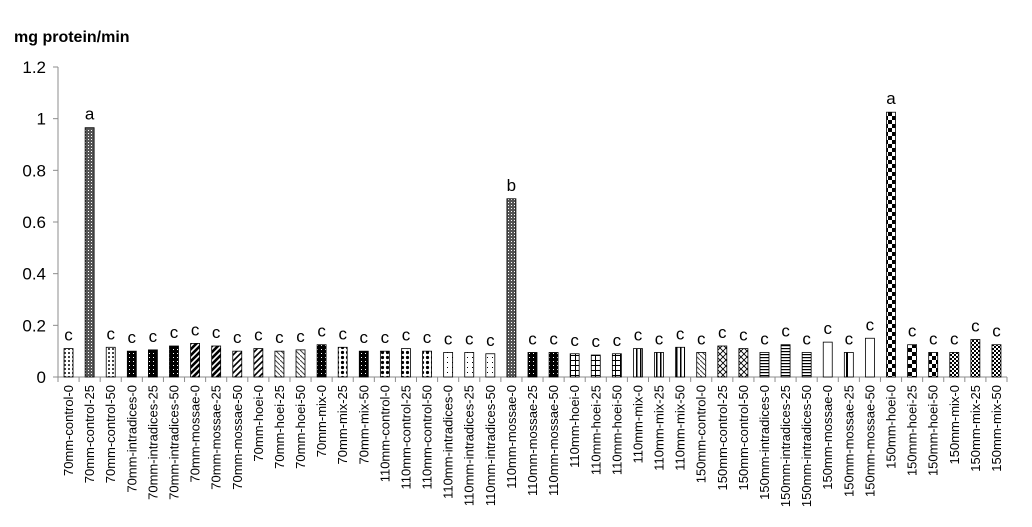  What do you see at coordinates (237, 437) in the screenshot?
I see `category-label: 70mm-mossae-50` at bounding box center [237, 437].